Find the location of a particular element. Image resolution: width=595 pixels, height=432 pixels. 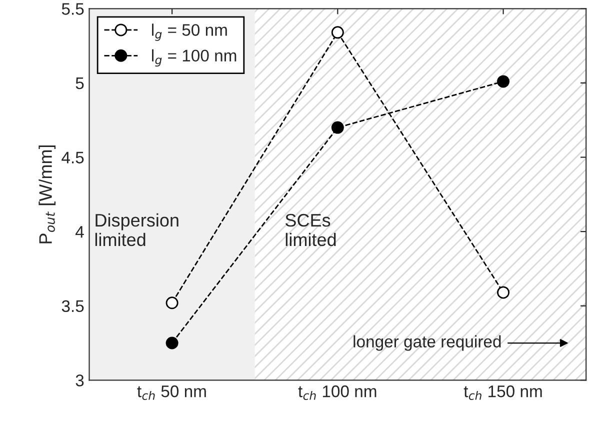

band-label: Dispersion limited is located at coordinates (136, 229).